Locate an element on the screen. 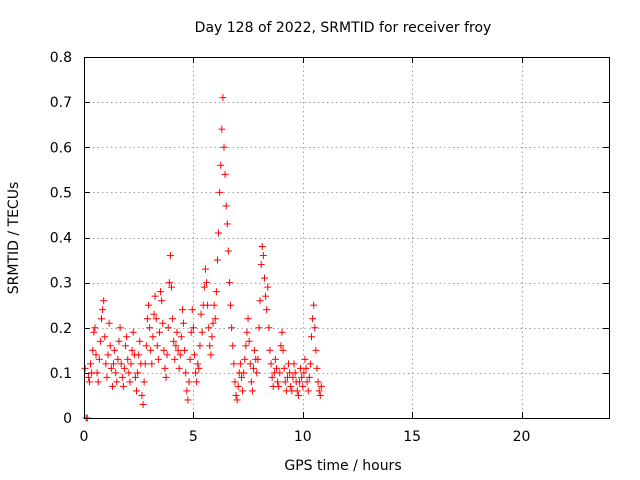 The width and height of the screenshot is (640, 480). x-axis-label: GPS time / hours is located at coordinates (342, 466).